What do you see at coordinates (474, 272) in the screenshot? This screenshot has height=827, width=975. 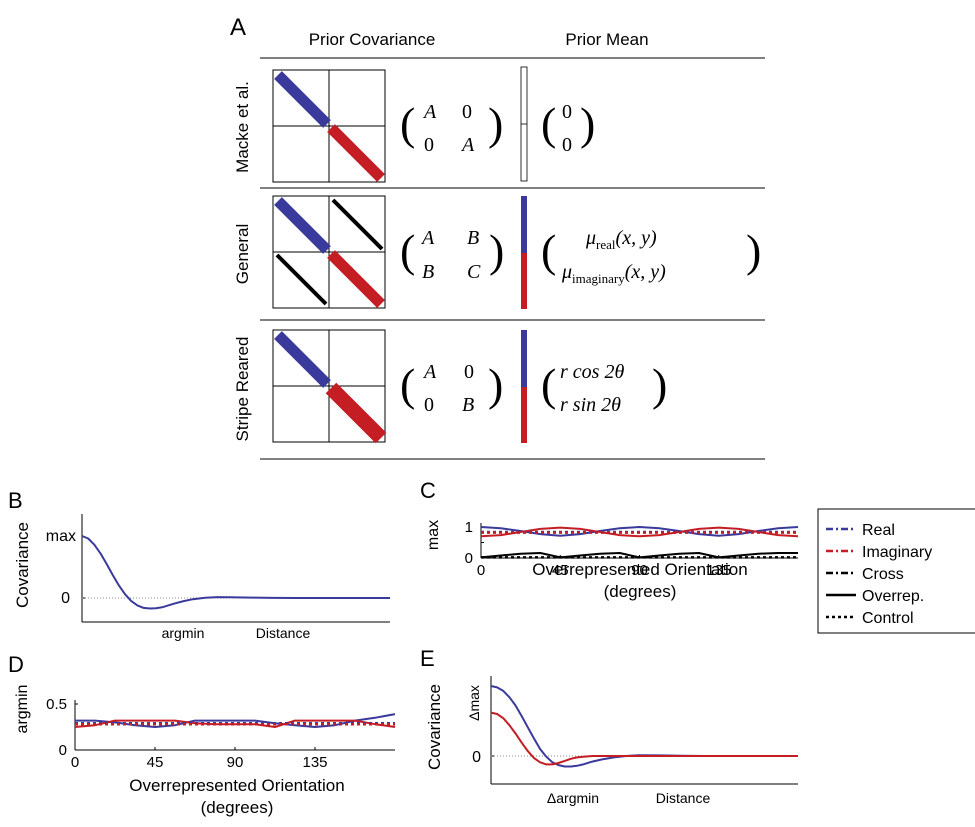 I see `matrix-a22: C` at bounding box center [474, 272].